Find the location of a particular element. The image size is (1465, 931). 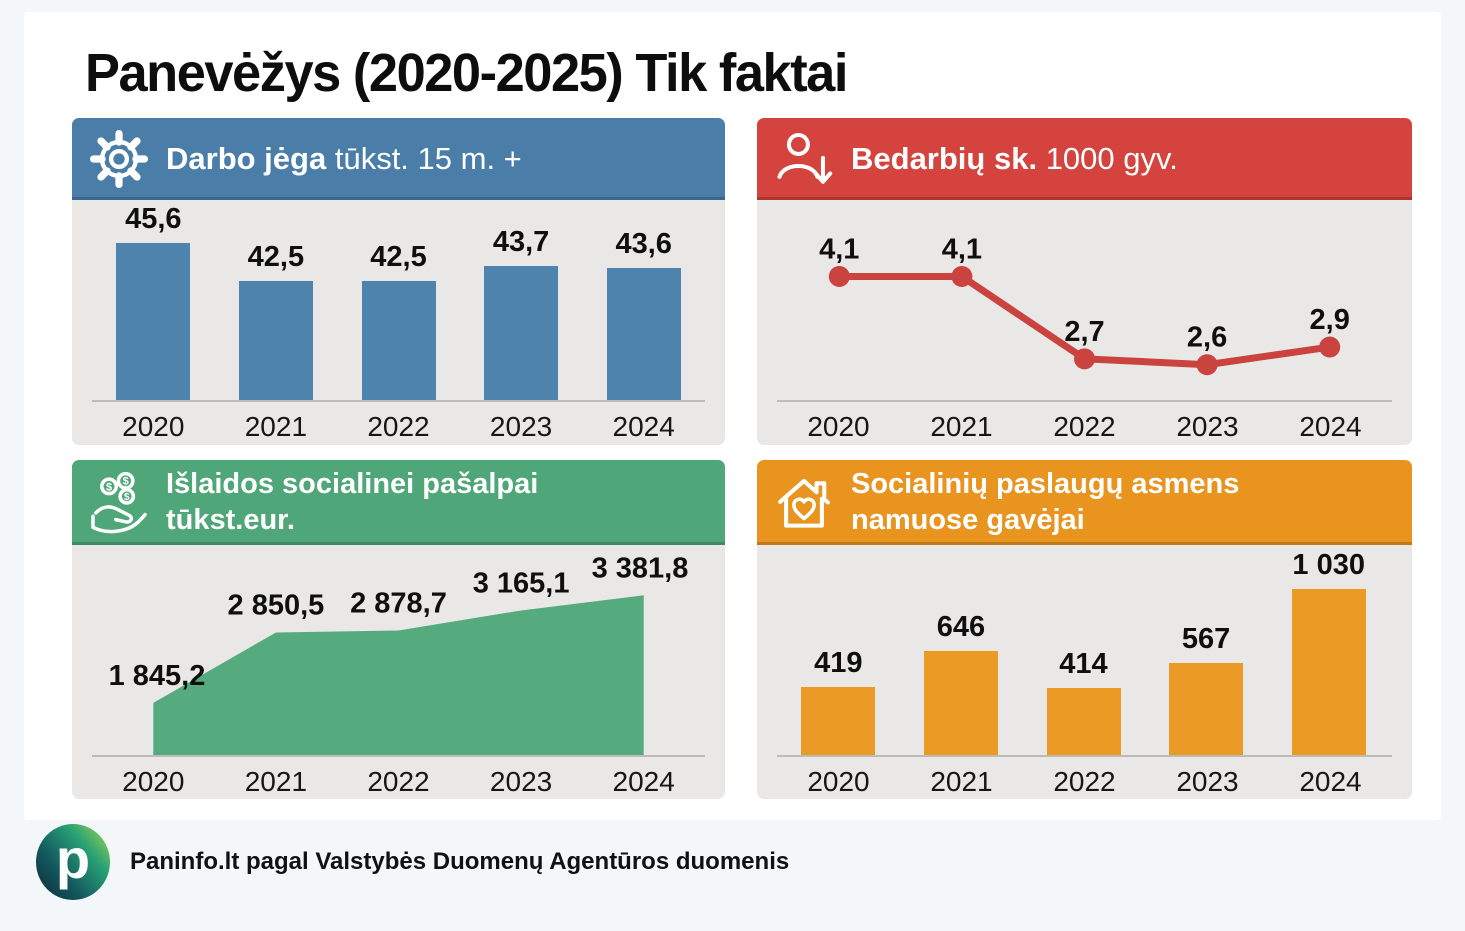

value-label-2023: 43,7 is located at coordinates (521, 242).